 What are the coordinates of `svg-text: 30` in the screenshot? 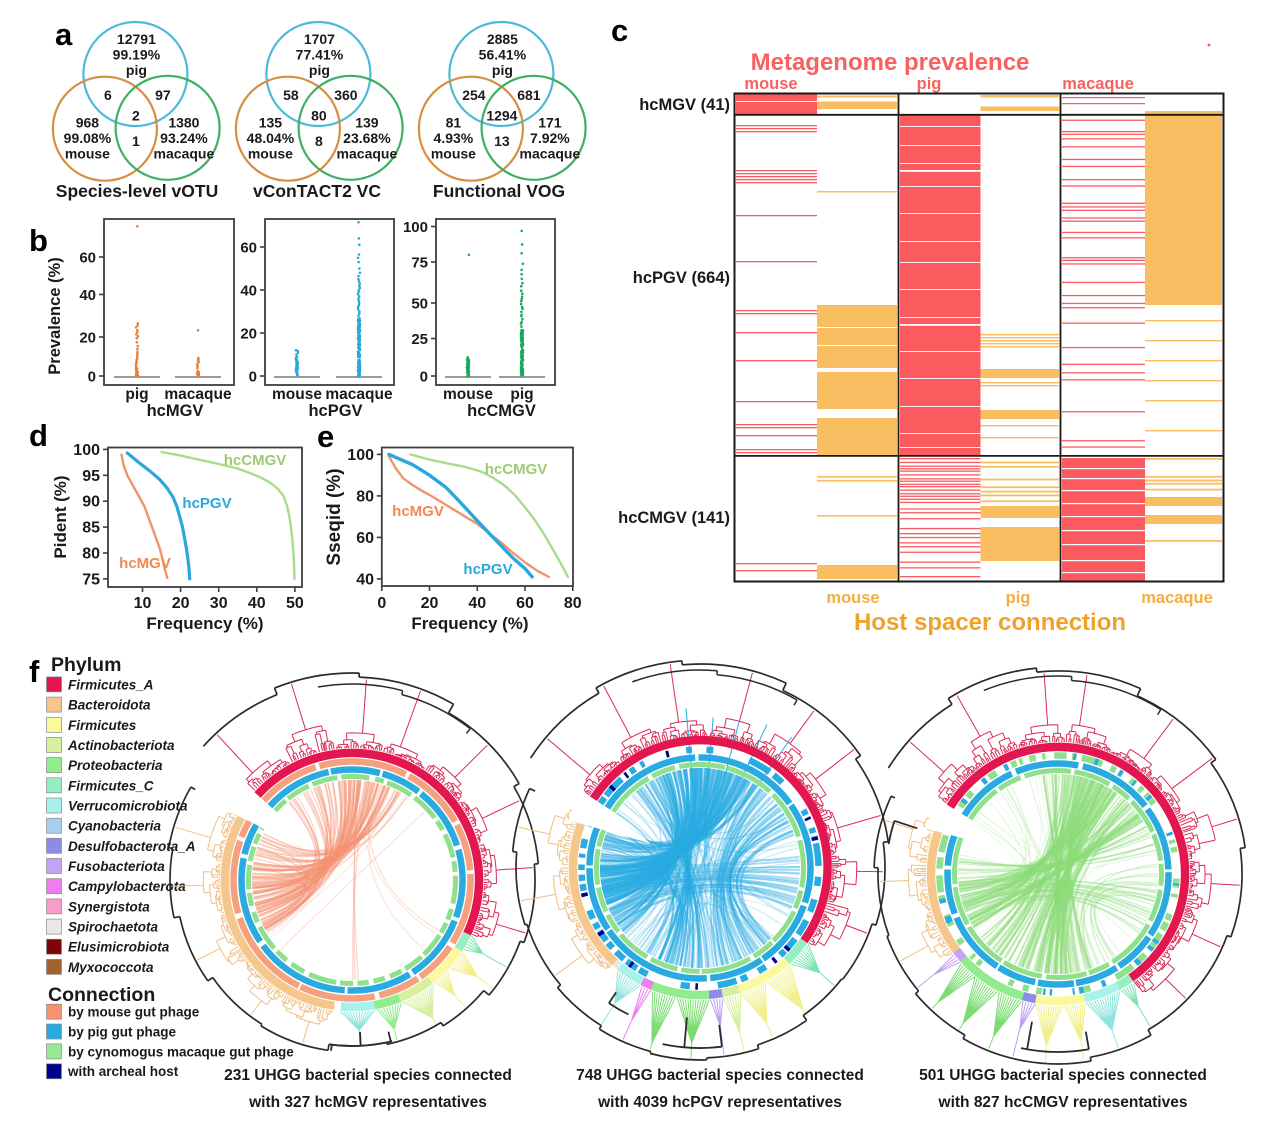 It's located at (219, 603).